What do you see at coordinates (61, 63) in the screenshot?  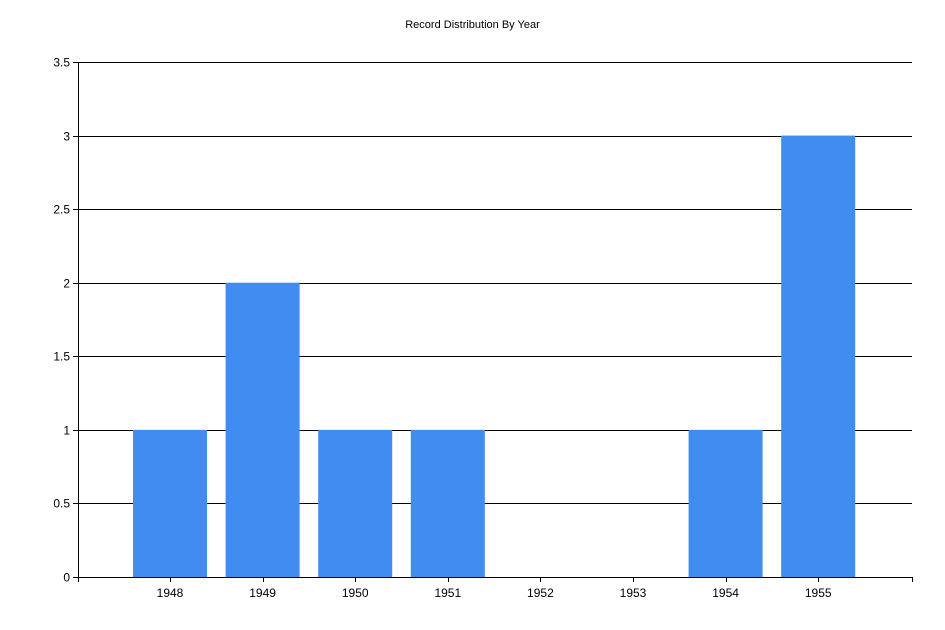 I see `y-tick-label-7: 3.5` at bounding box center [61, 63].